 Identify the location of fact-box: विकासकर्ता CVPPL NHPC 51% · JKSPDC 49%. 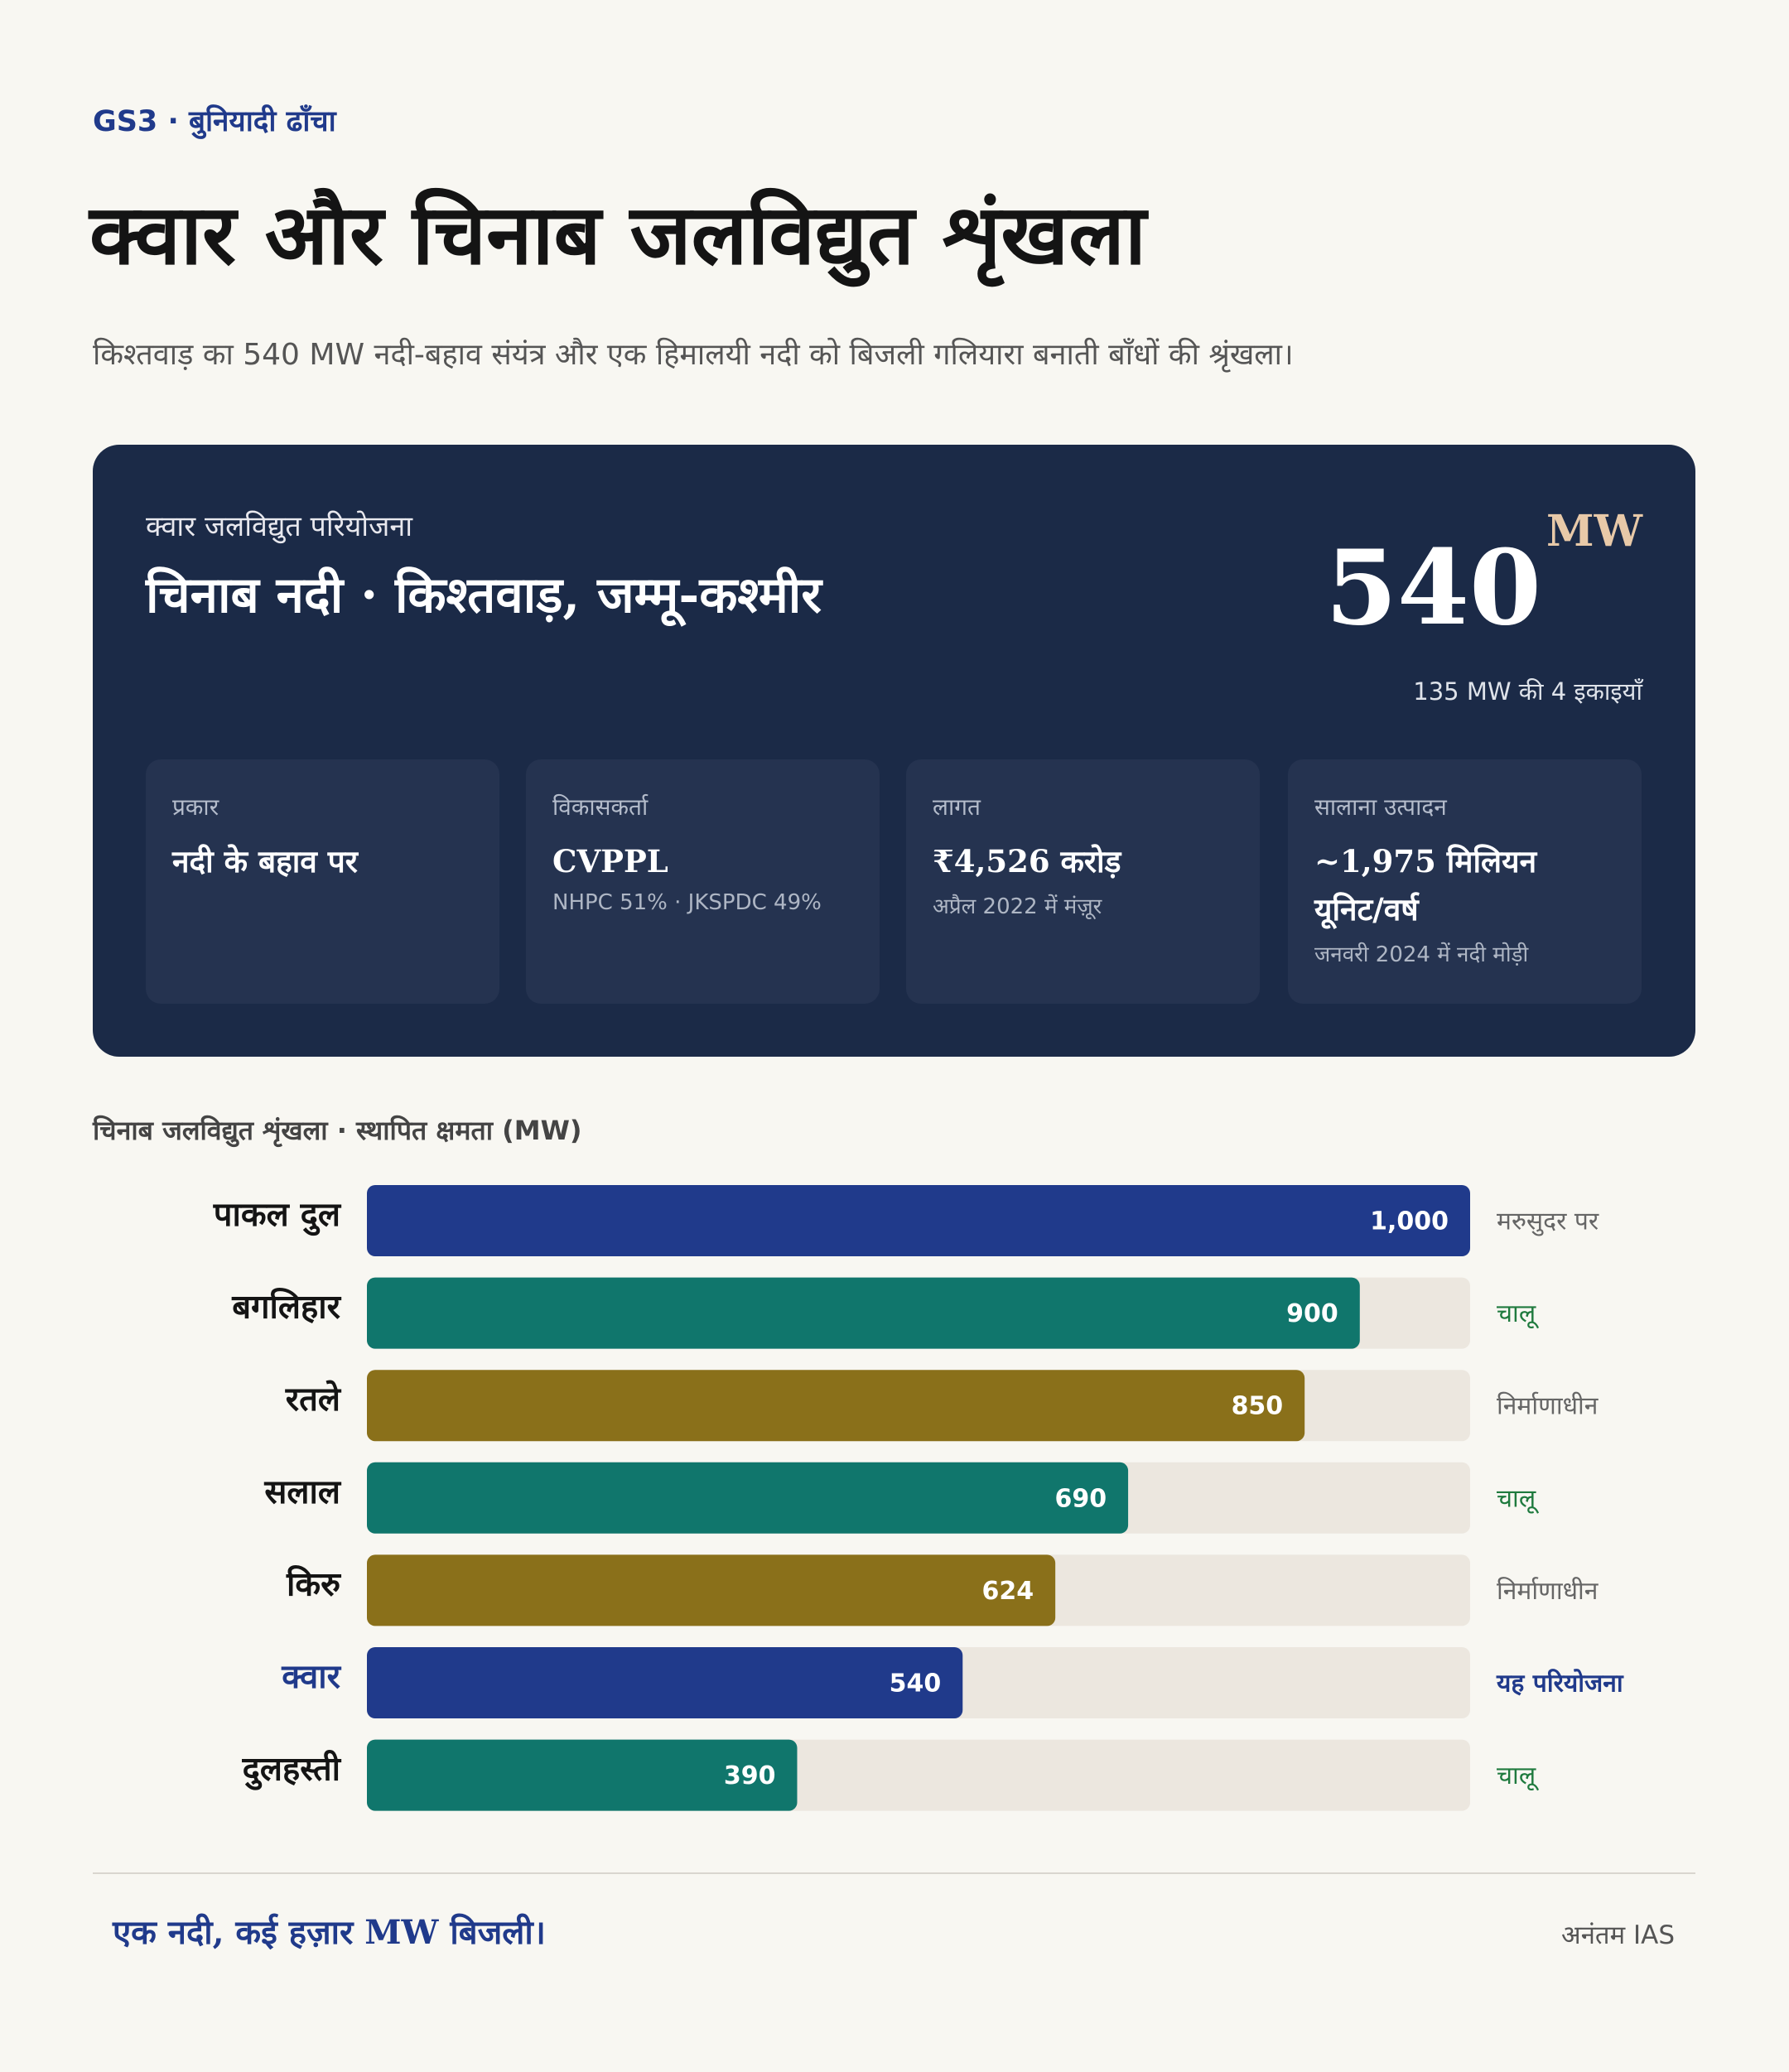
(703, 881).